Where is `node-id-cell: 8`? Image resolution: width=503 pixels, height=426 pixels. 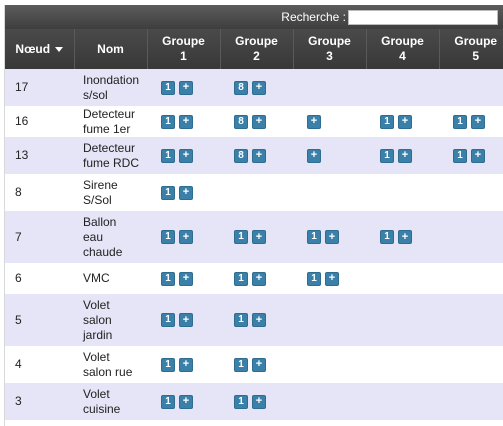
node-id-cell: 8 is located at coordinates (39, 192).